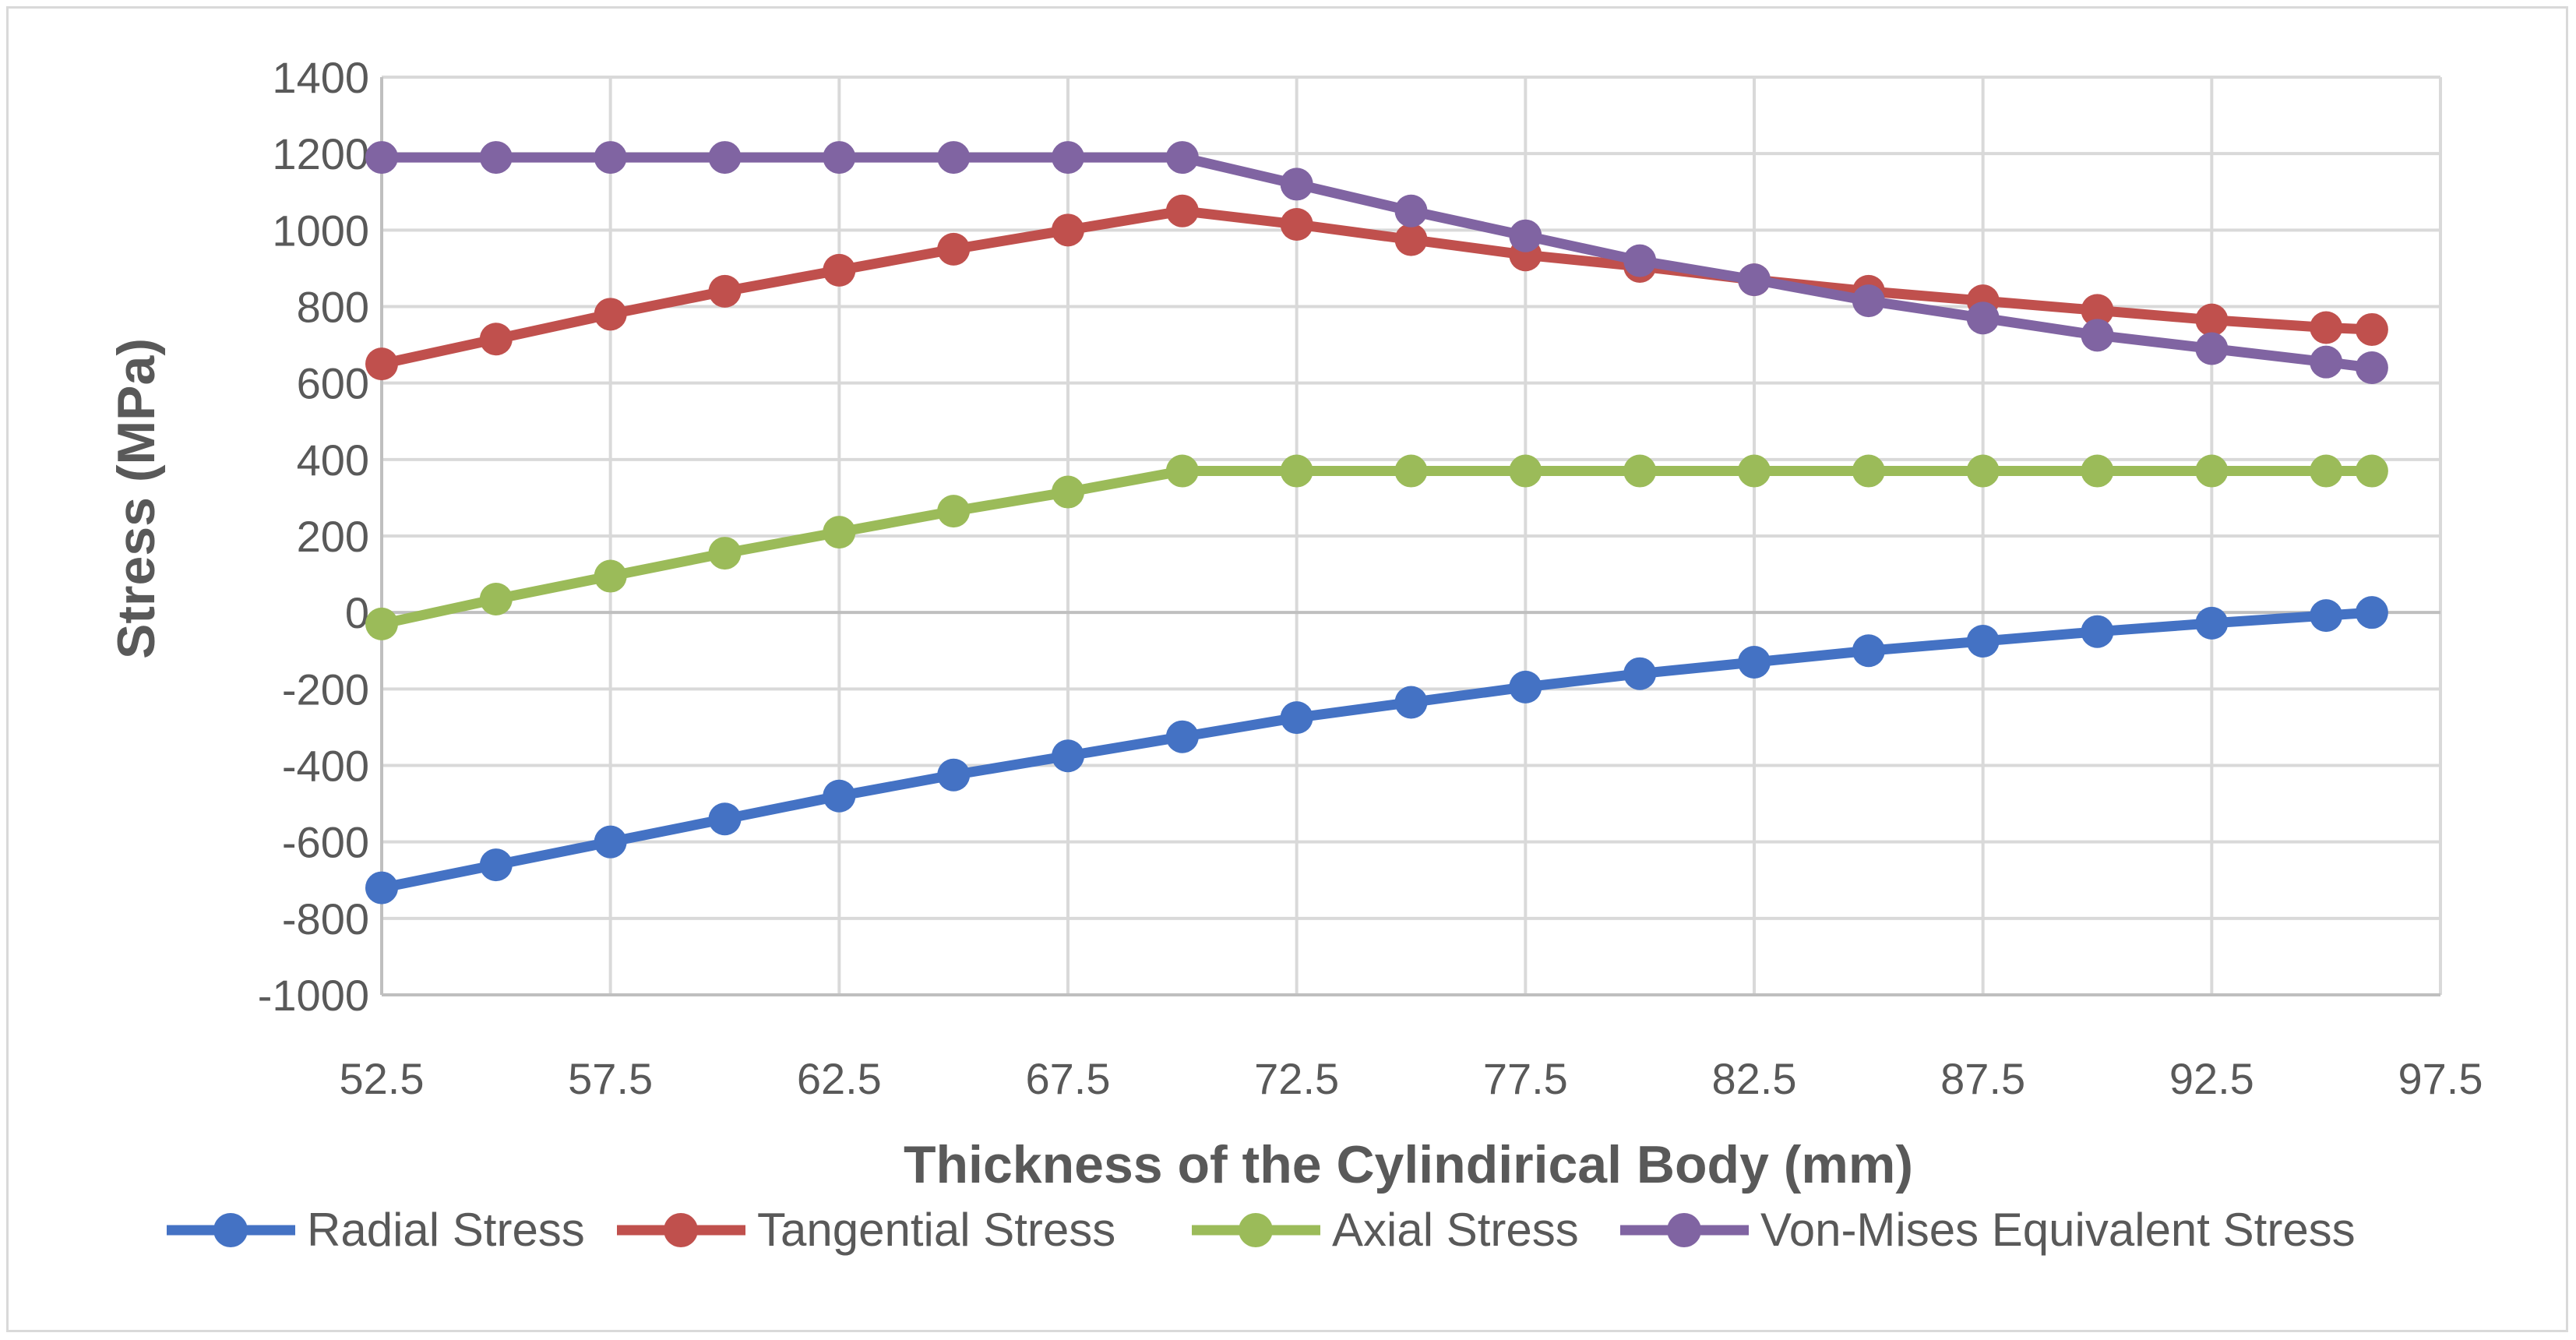 The height and width of the screenshot is (1340, 2576). Describe the element at coordinates (936, 1230) in the screenshot. I see `legend-label: Tangential Stress` at that location.